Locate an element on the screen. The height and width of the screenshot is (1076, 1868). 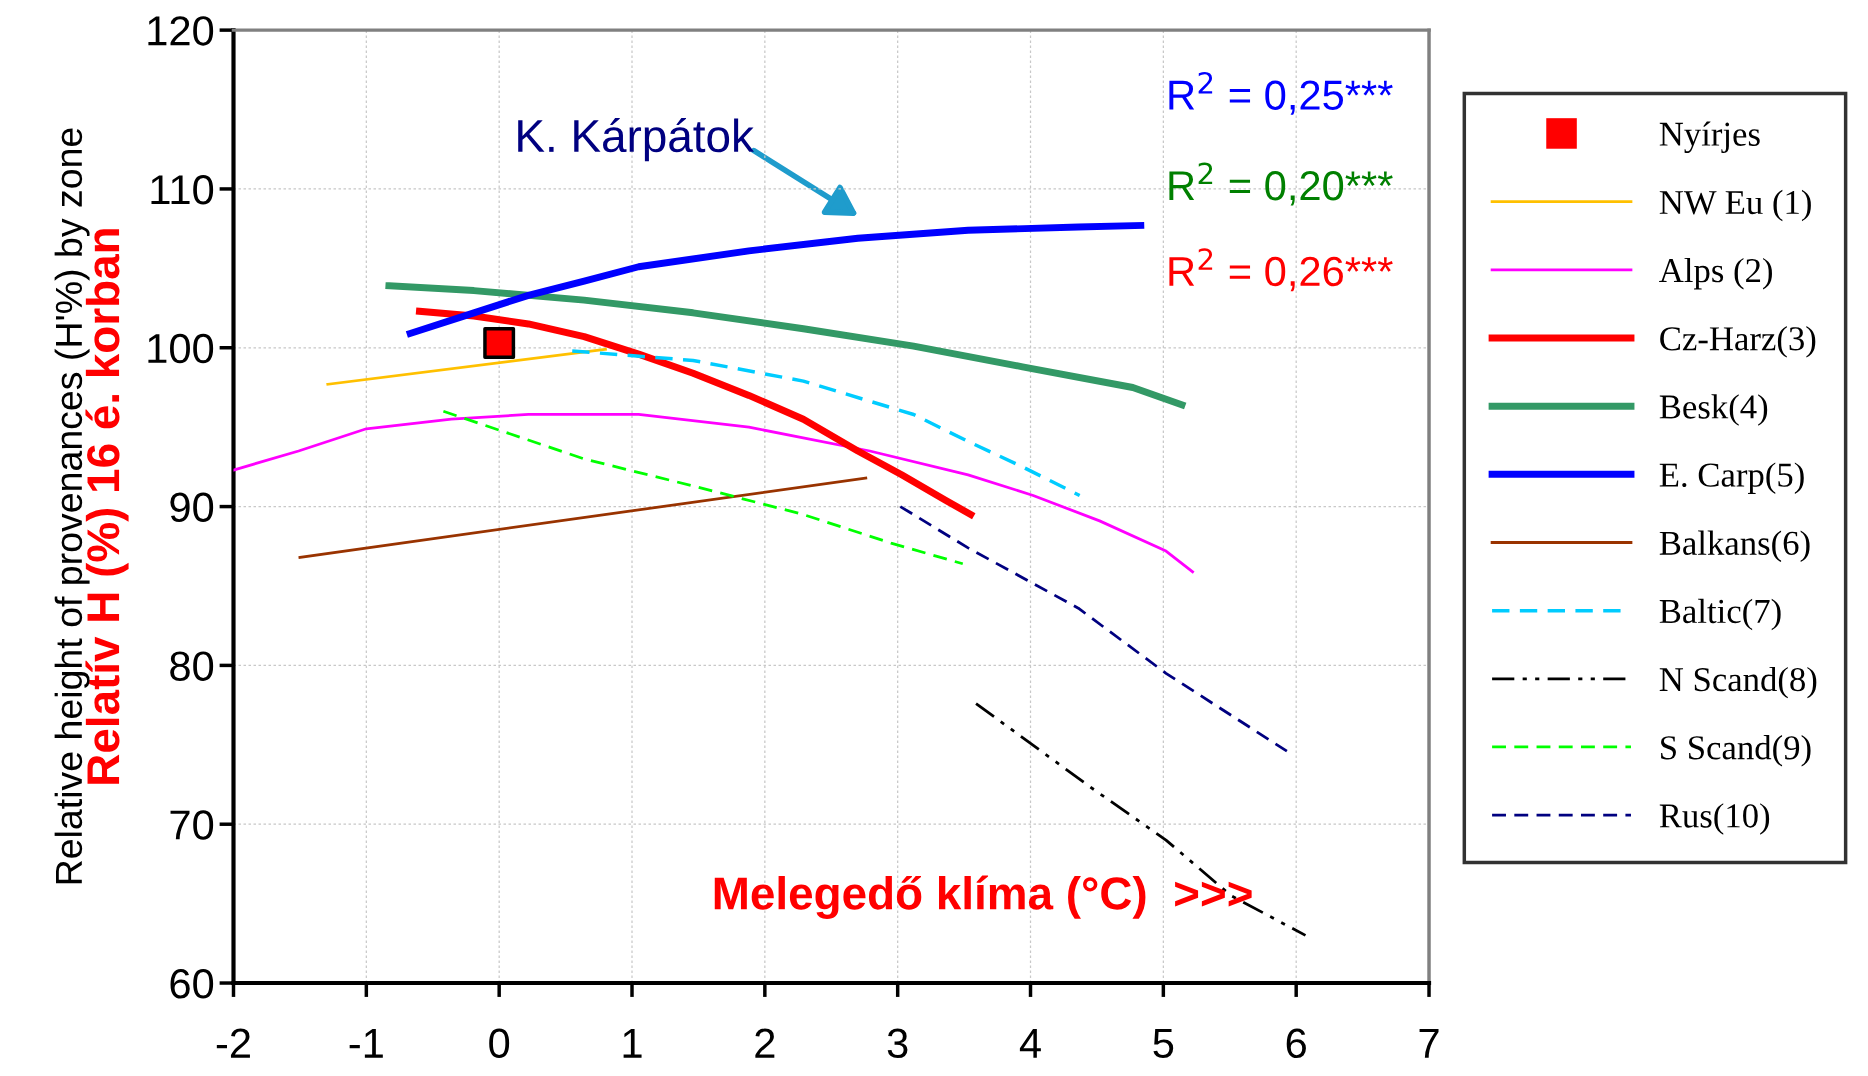
legend-label: Nyírjes is located at coordinates (1709, 137).